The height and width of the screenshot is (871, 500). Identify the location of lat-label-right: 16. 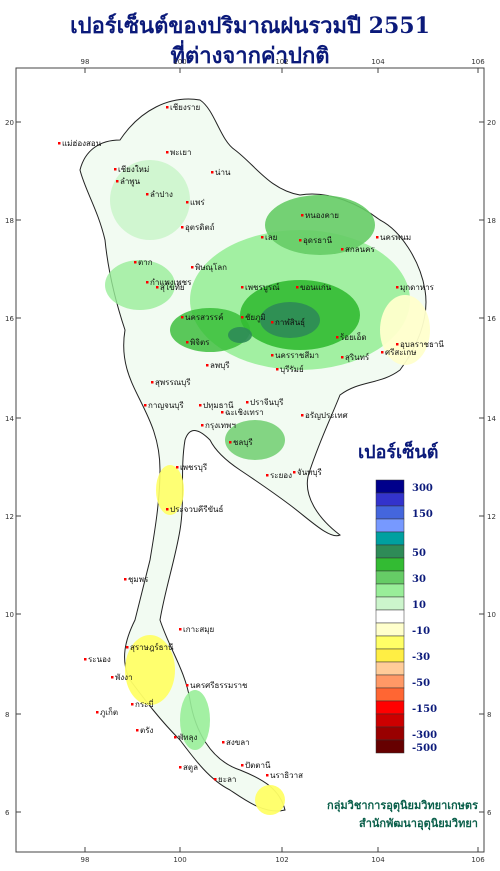
(491, 319).